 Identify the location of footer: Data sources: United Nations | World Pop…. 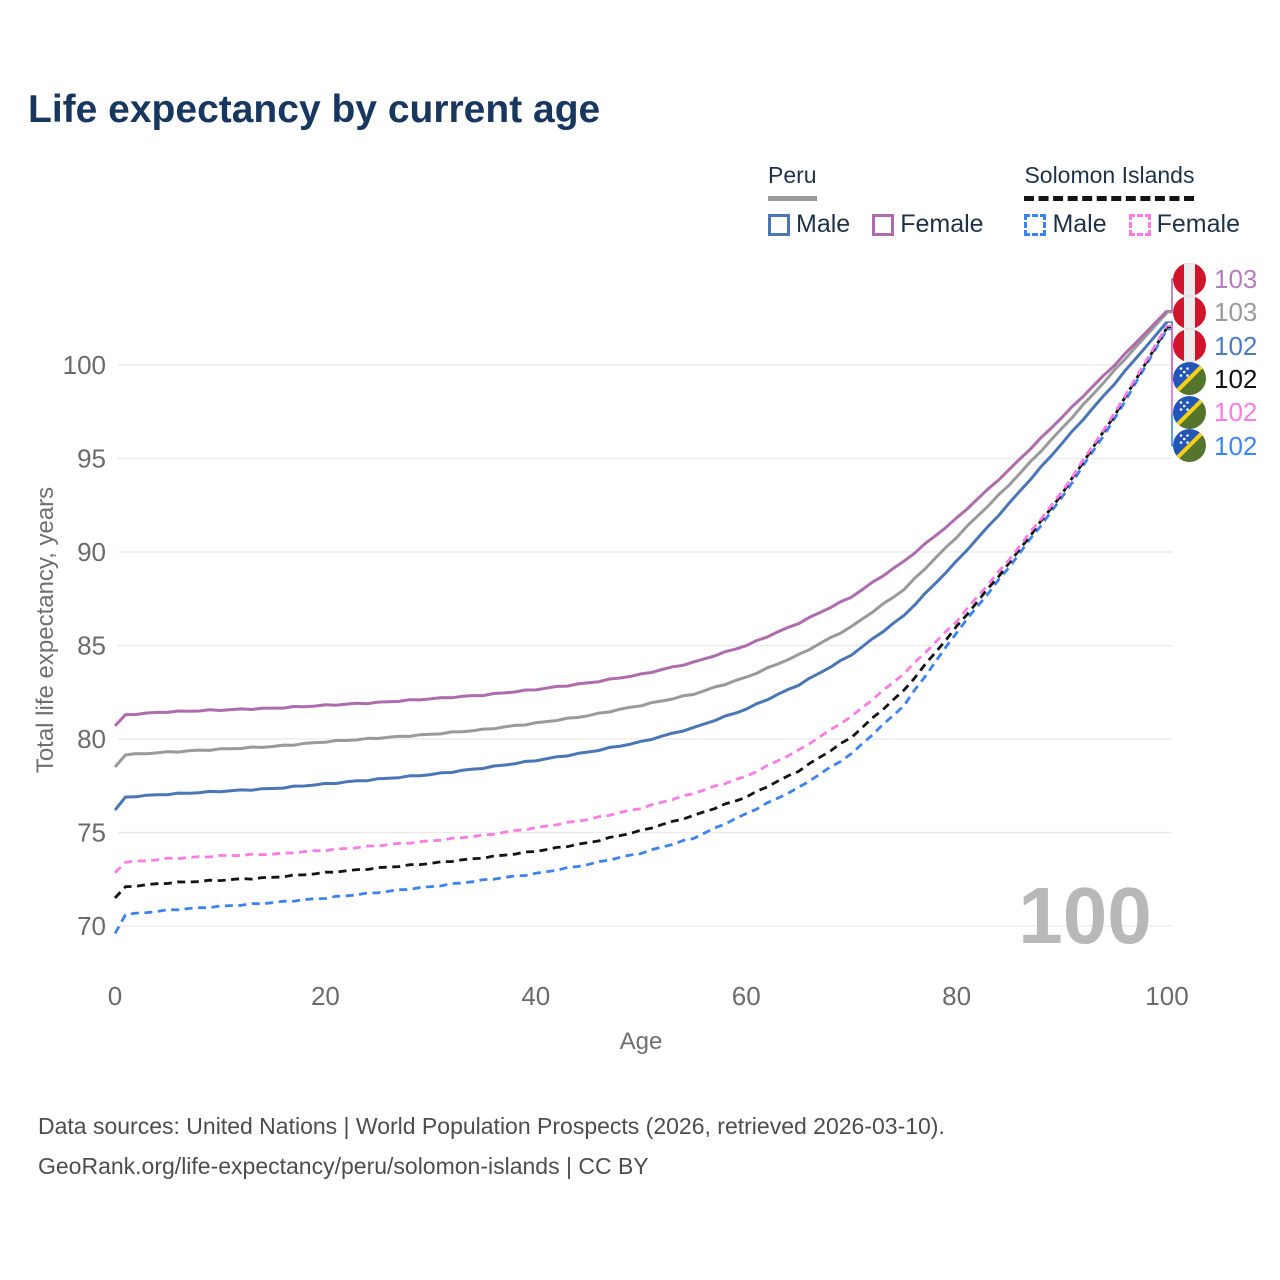
(491, 1146).